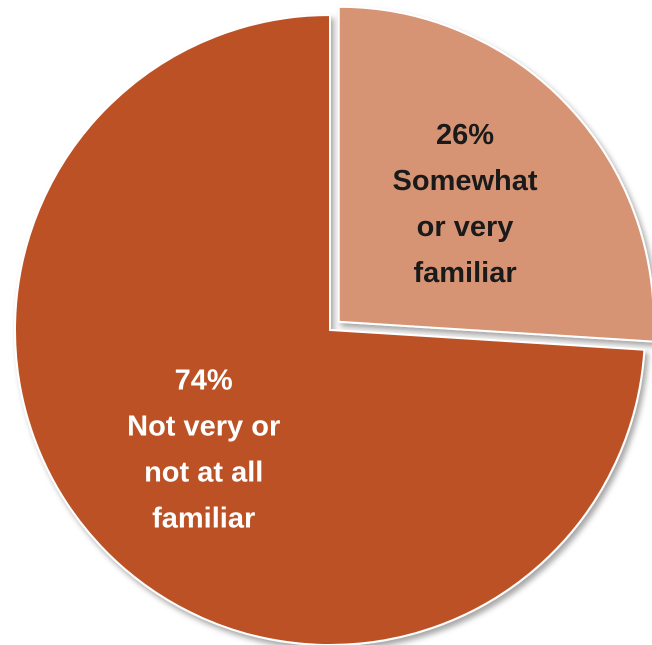 The image size is (652, 645). I want to click on slice-category-label-line: not at all, so click(203, 473).